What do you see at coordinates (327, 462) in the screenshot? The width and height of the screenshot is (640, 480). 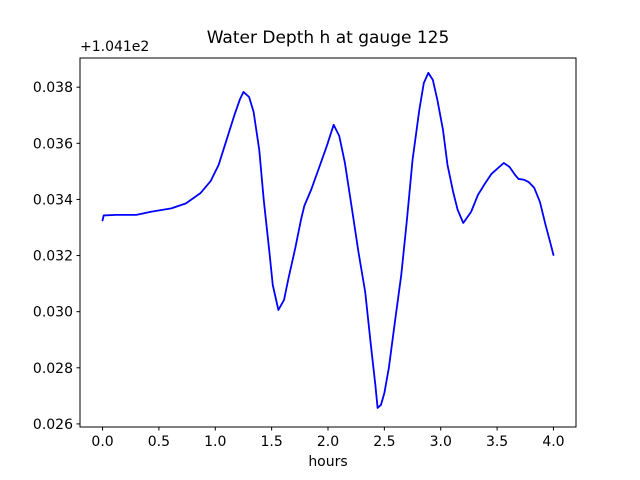 I see `x-axis-label: hours` at bounding box center [327, 462].